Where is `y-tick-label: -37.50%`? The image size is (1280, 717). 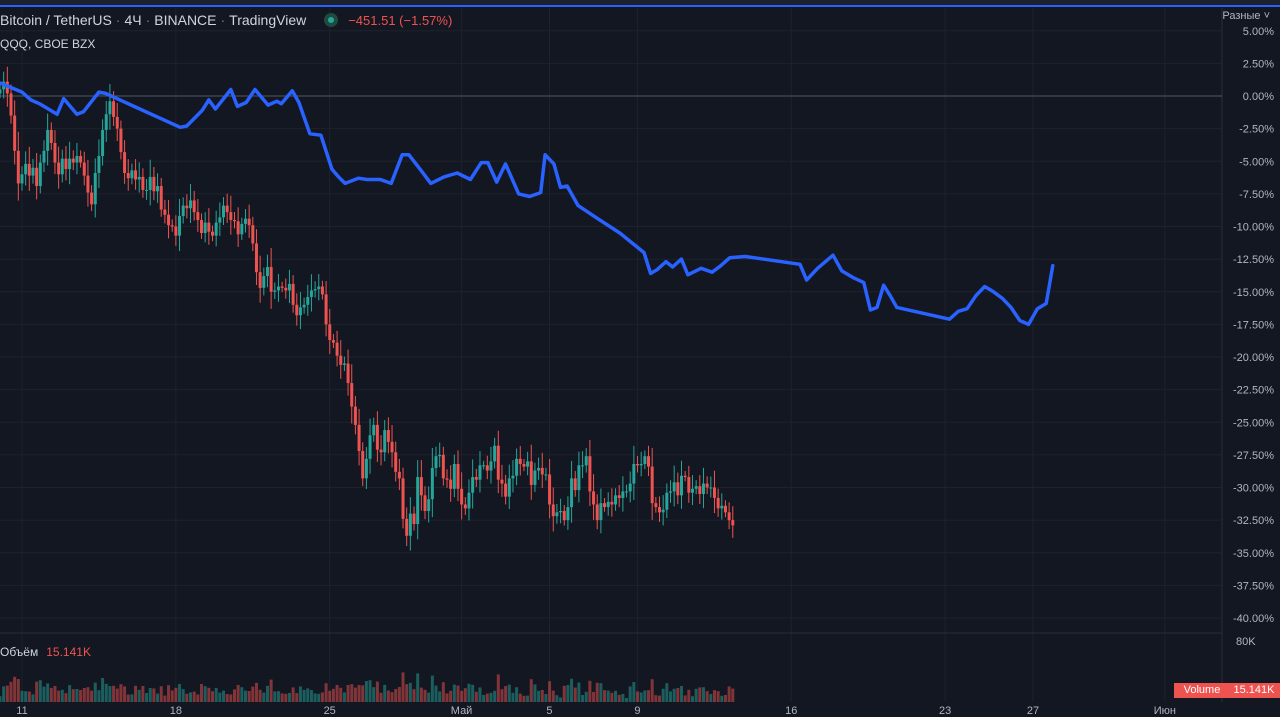 y-tick-label: -37.50% is located at coordinates (1253, 586).